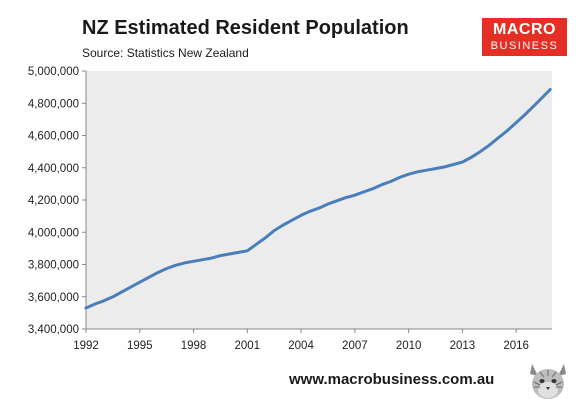 The image size is (579, 415). Describe the element at coordinates (53, 233) in the screenshot. I see `y-tick-label: 4,000,000` at that location.